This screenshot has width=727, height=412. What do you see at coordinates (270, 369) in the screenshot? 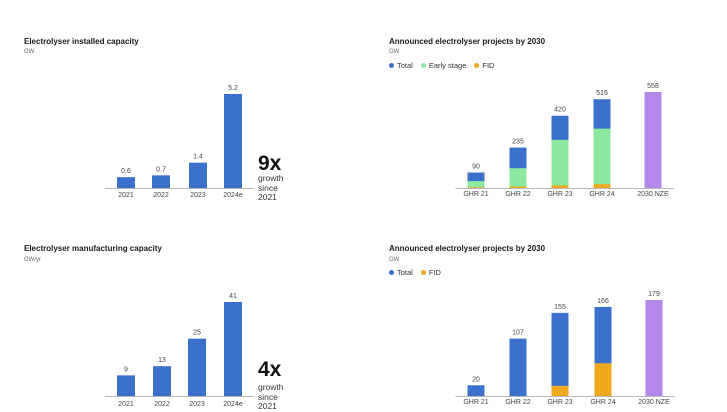
I see `growth-multiplier: 4x` at bounding box center [270, 369].